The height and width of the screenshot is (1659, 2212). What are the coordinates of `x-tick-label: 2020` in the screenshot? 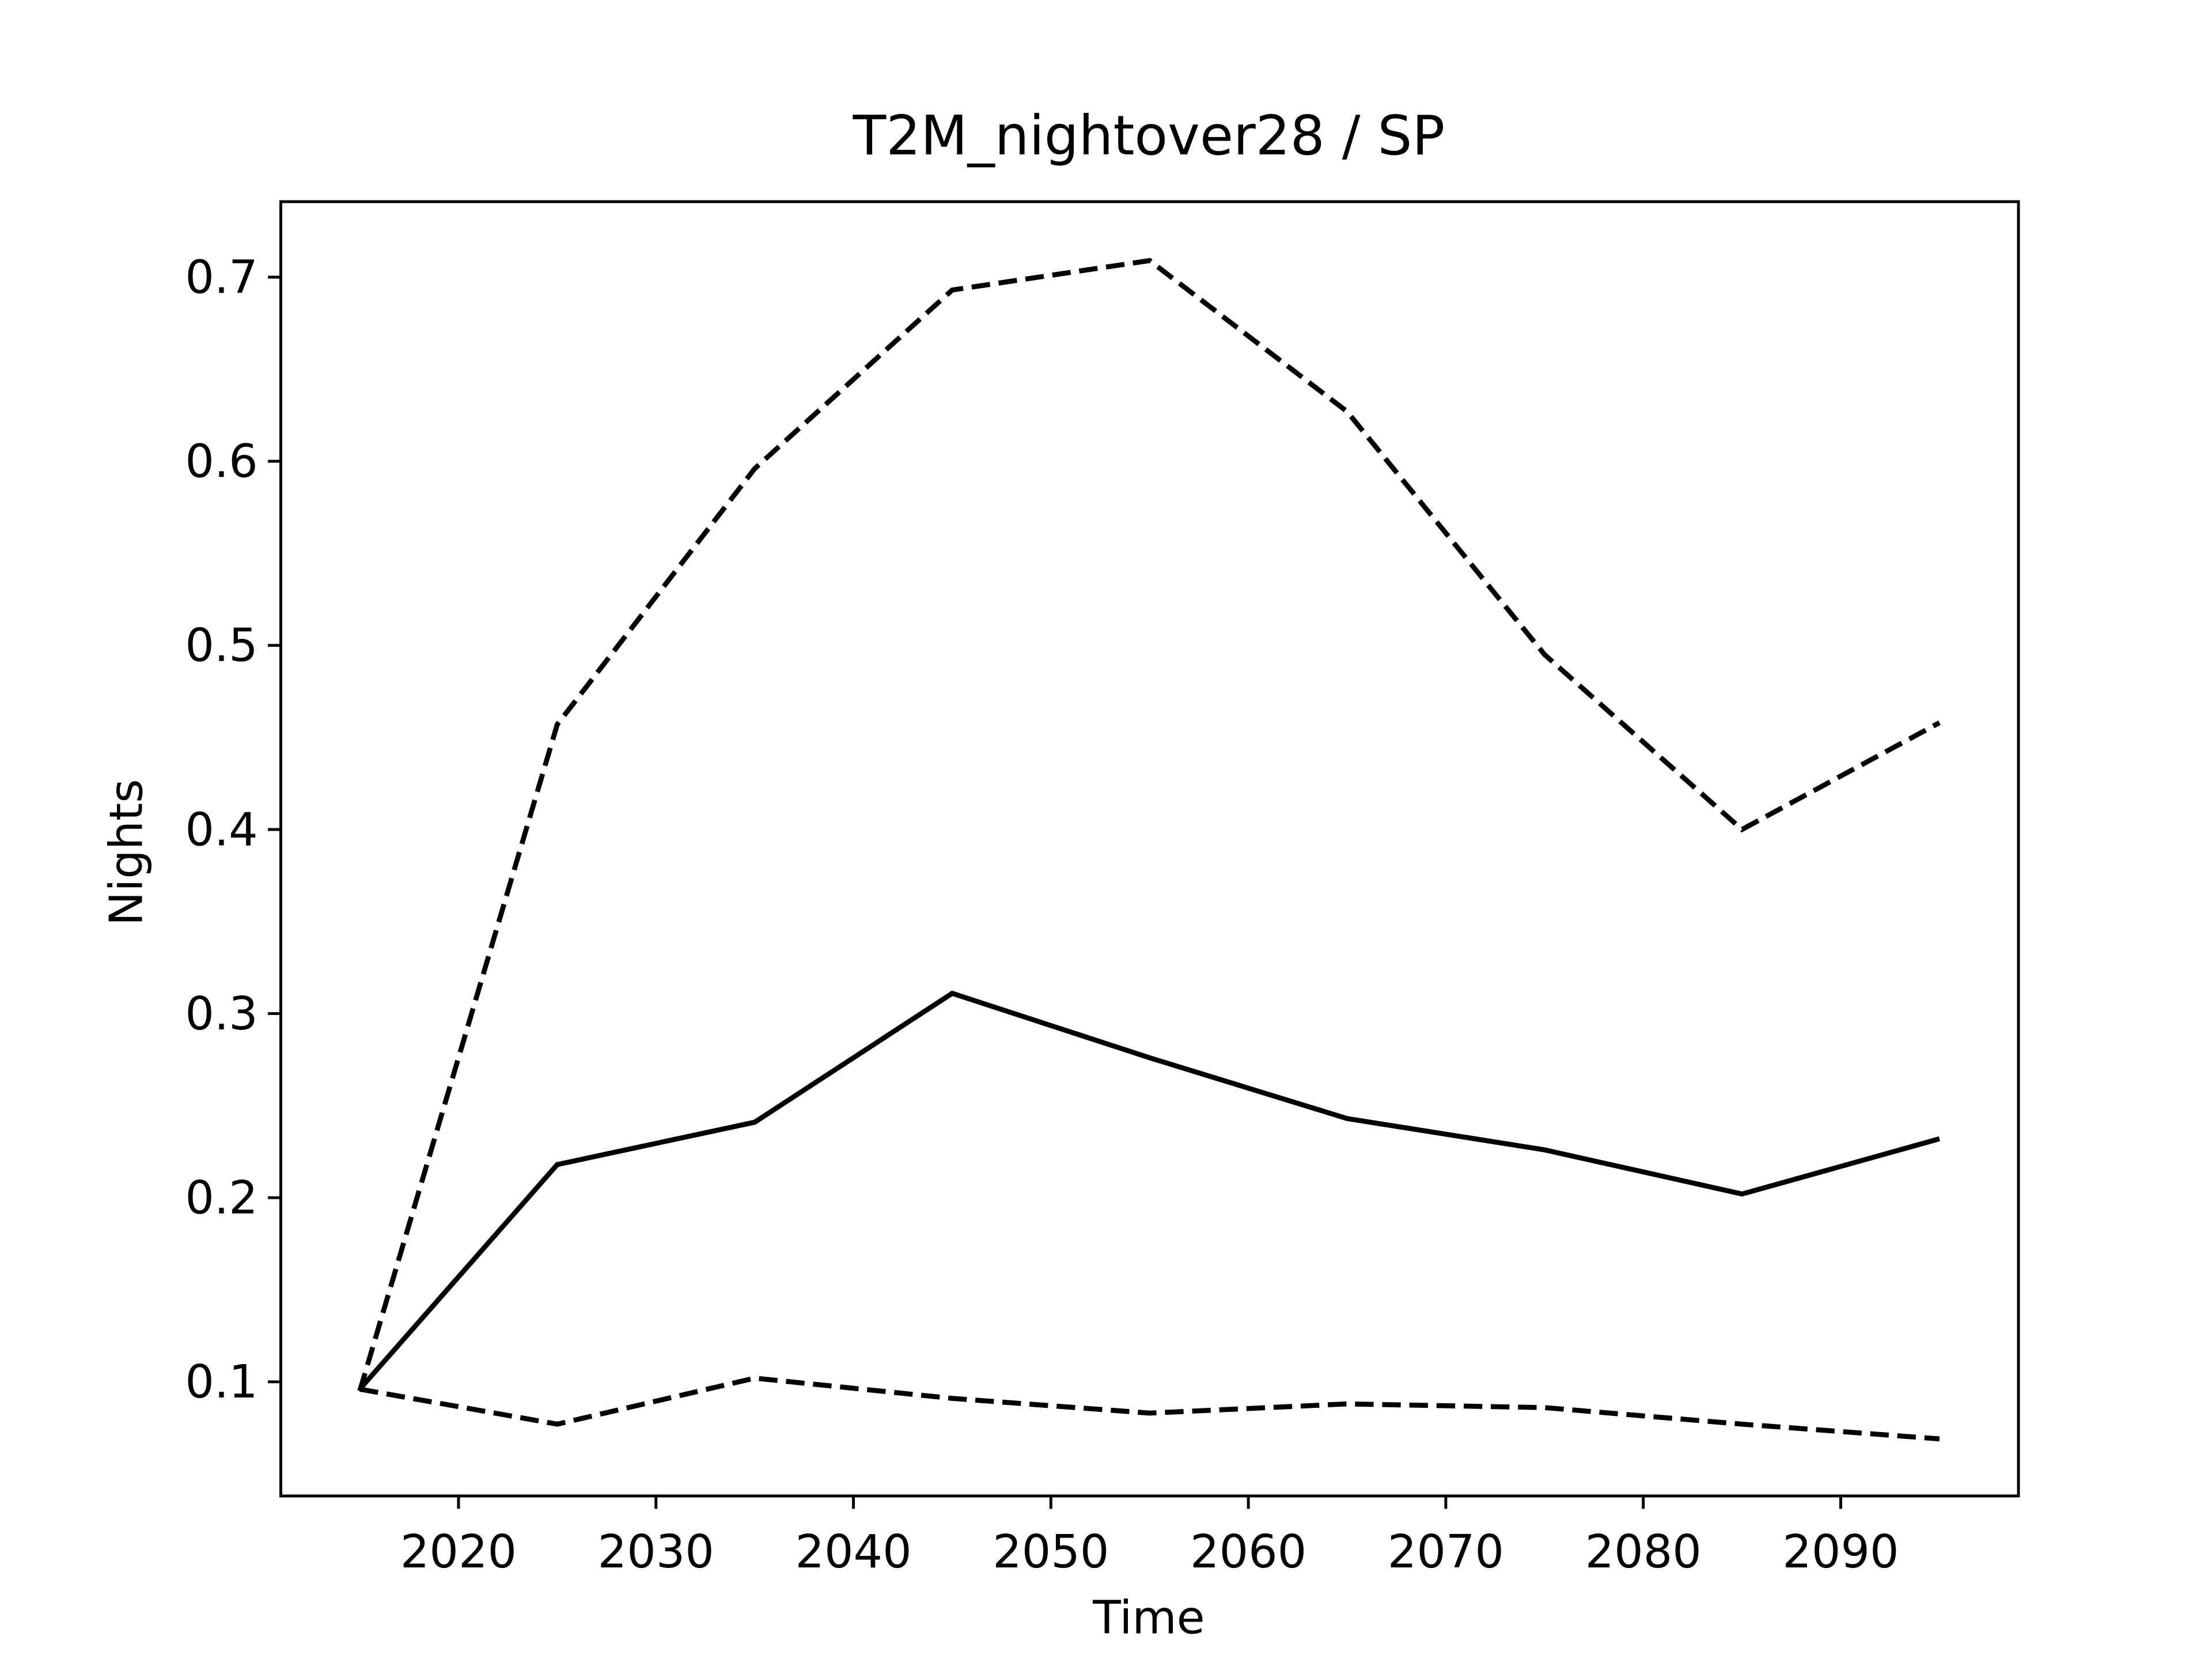 It's located at (458, 1551).